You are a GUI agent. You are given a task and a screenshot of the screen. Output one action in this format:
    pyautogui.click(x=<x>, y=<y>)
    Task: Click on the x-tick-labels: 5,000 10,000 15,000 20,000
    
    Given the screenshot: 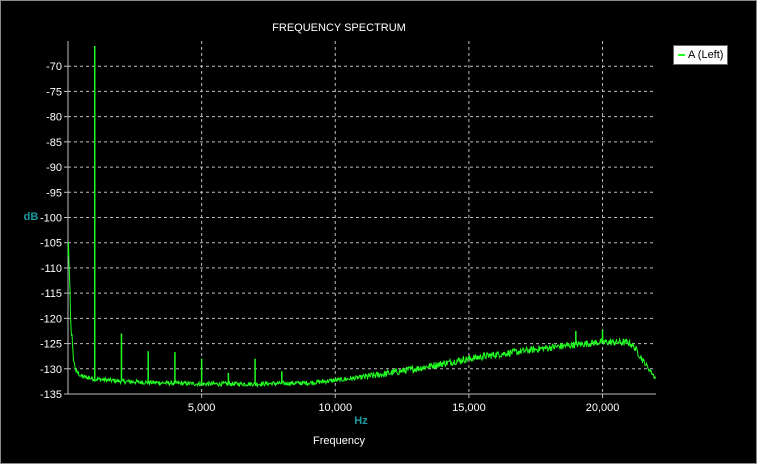 What is the action you would take?
    pyautogui.click(x=404, y=408)
    